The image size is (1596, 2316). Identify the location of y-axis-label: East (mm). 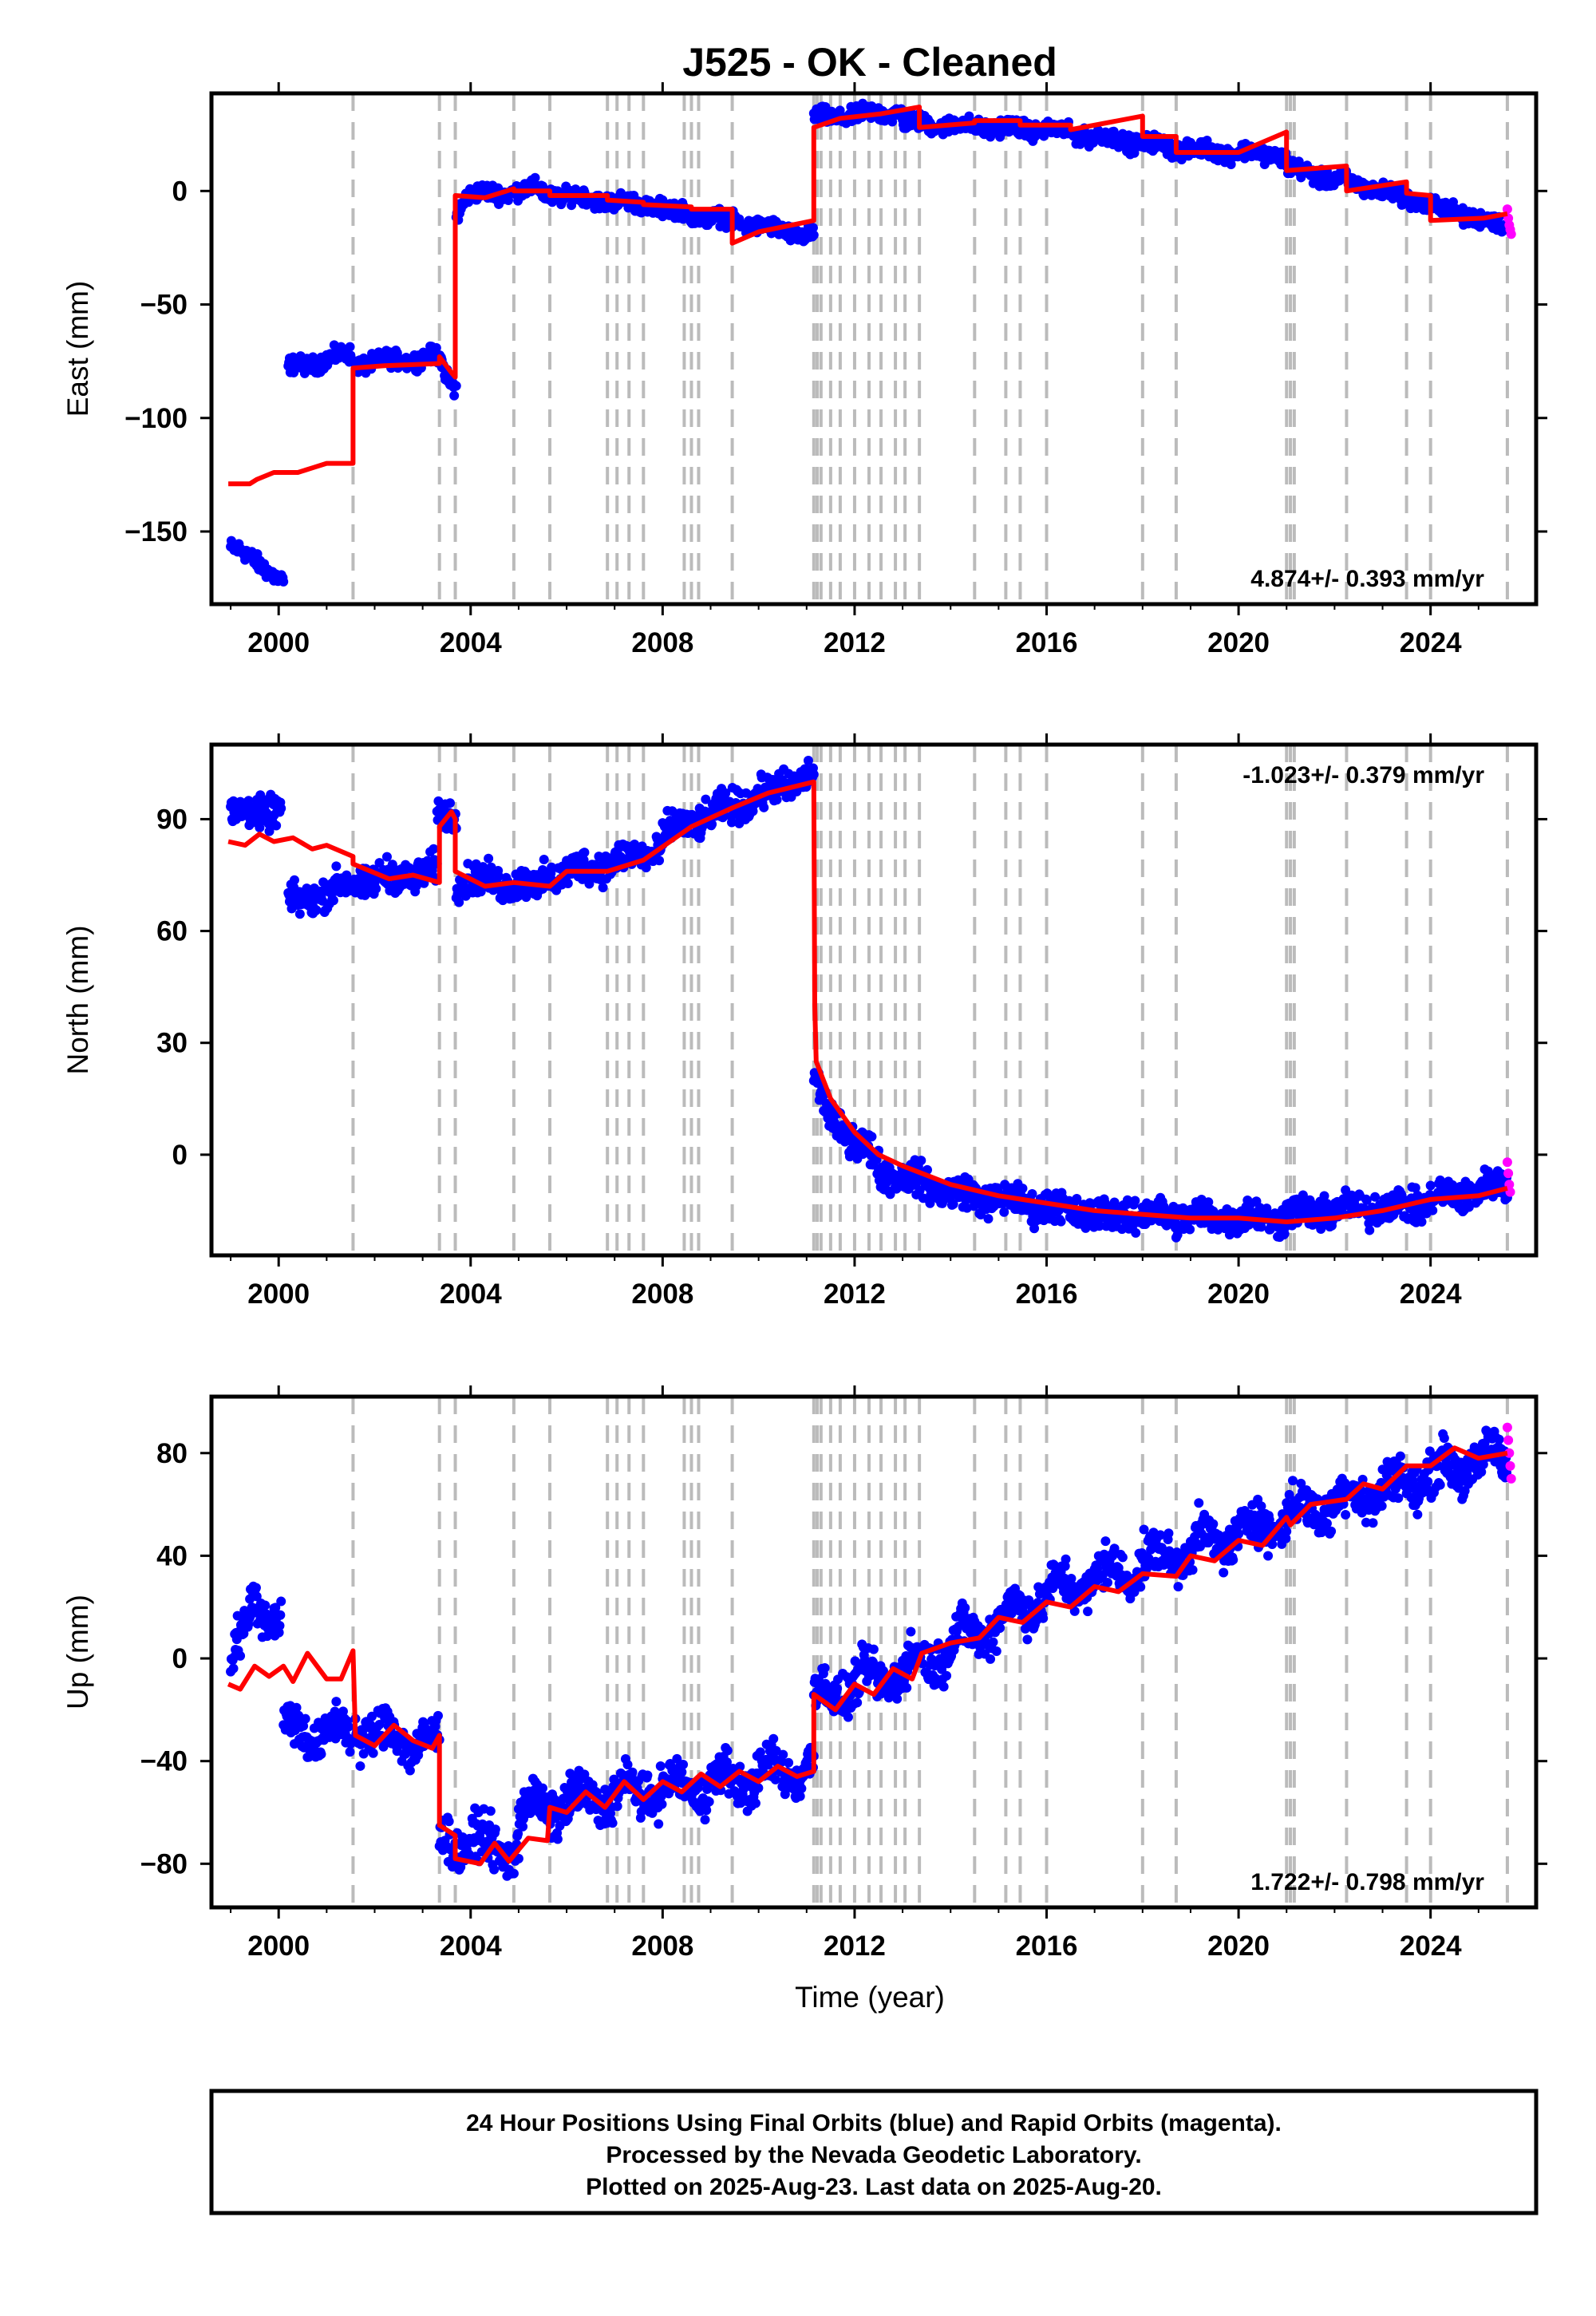
(77, 349).